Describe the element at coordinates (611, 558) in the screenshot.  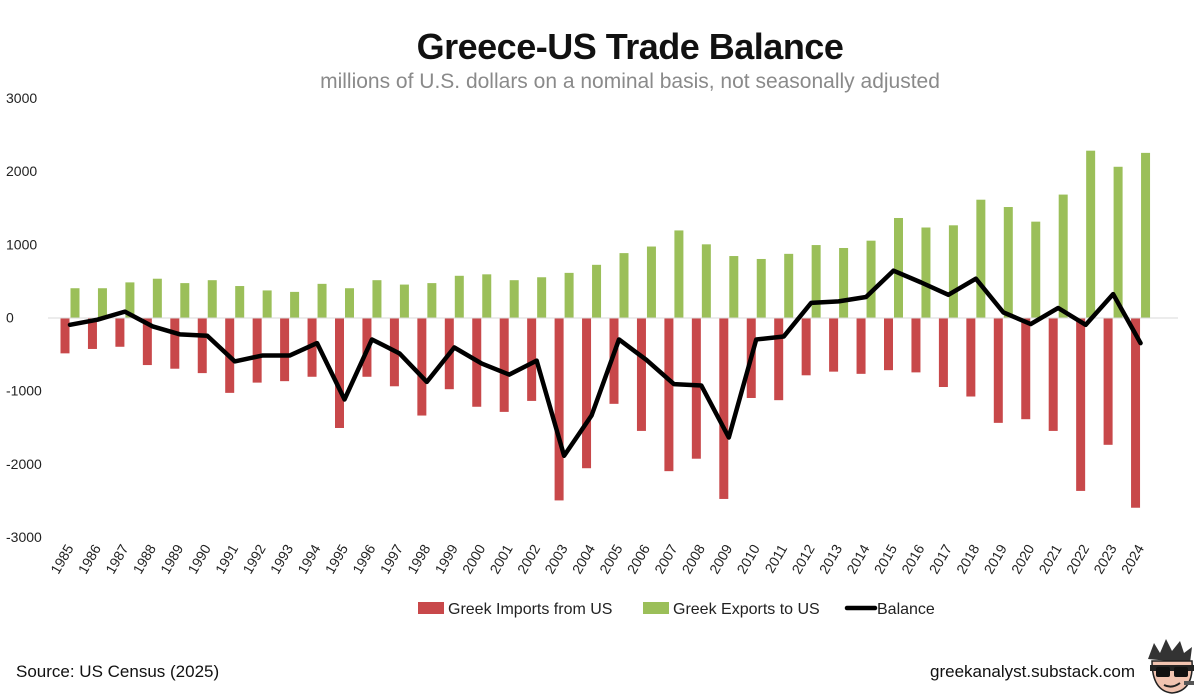
I see `x-tick-label: 2005` at that location.